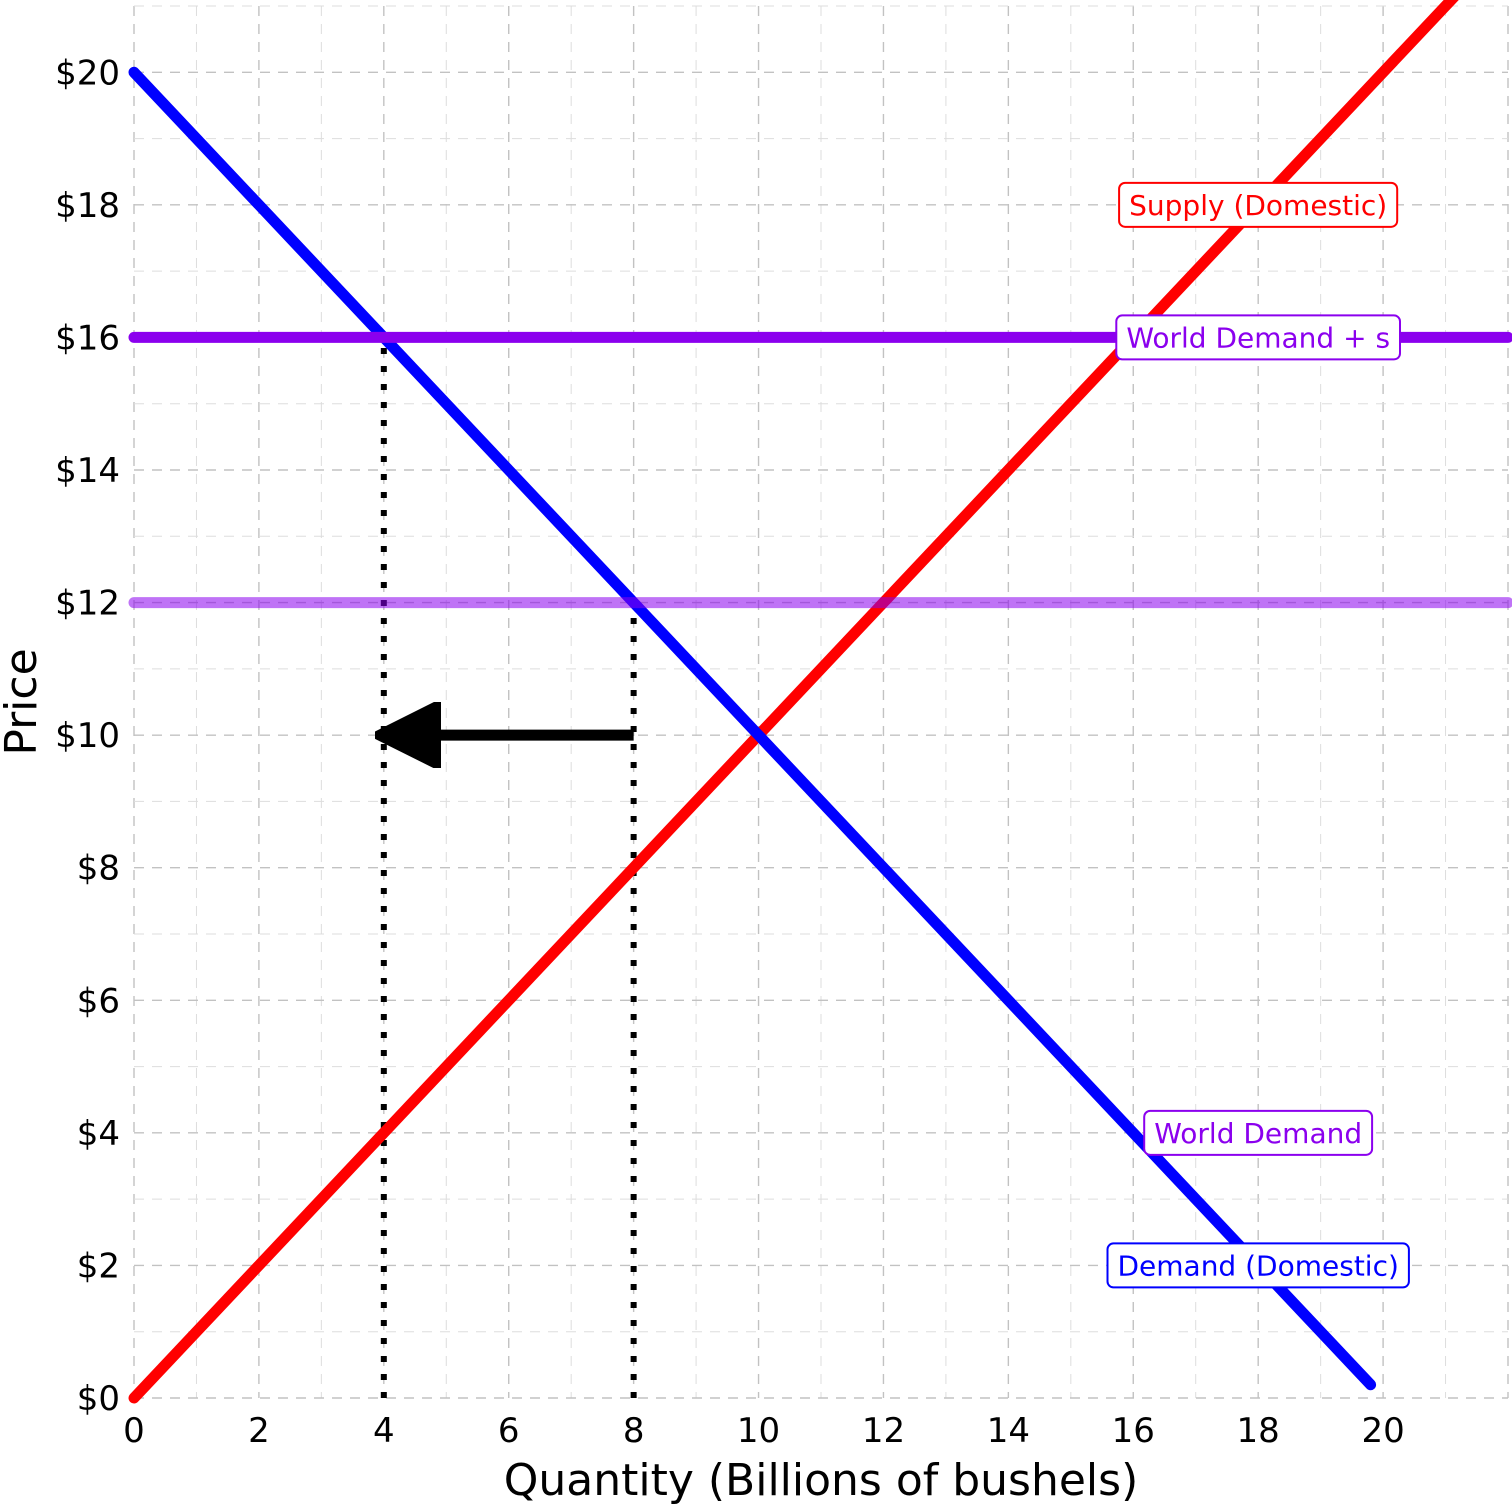 The width and height of the screenshot is (1512, 1512). Describe the element at coordinates (634, 1431) in the screenshot. I see `x-tick-label: 8` at that location.